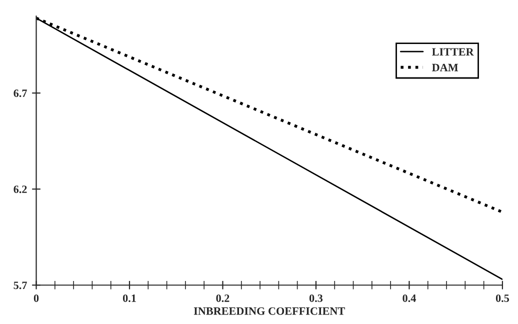 This screenshot has width=518, height=324. What do you see at coordinates (36, 298) in the screenshot?
I see `x-tick-label: 0` at bounding box center [36, 298].